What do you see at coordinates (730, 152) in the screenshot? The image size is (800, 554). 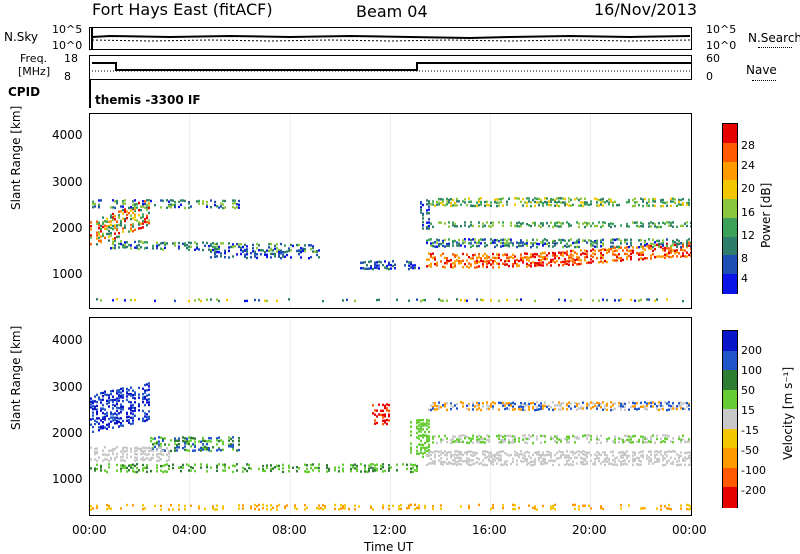 I see `colorbar-segment` at bounding box center [730, 152].